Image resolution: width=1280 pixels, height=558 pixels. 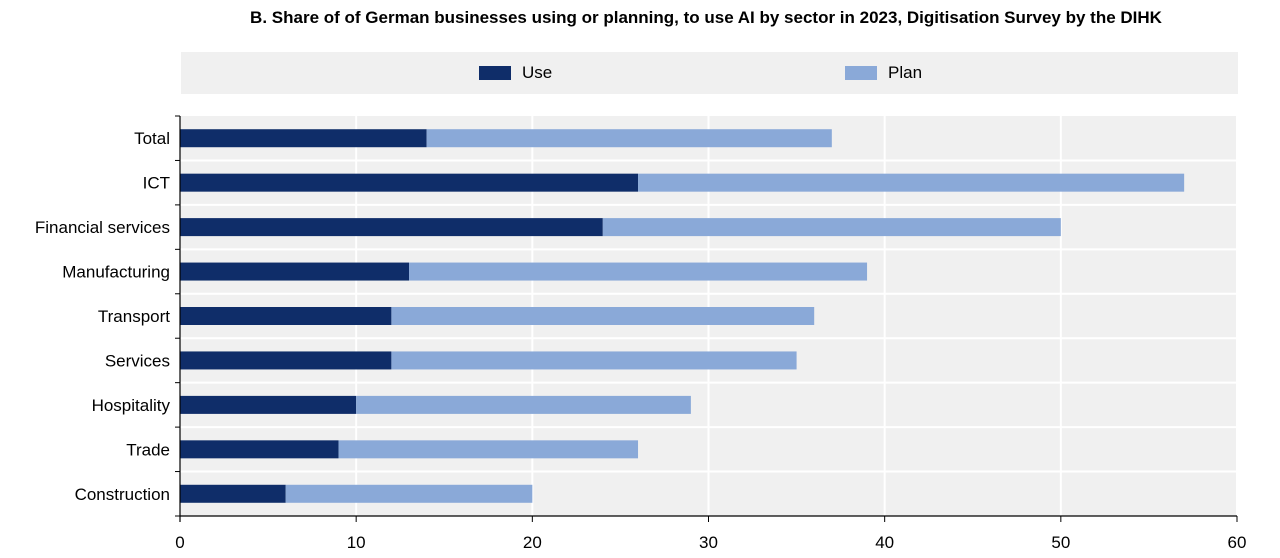 I want to click on category-label: Trade, so click(x=148, y=449).